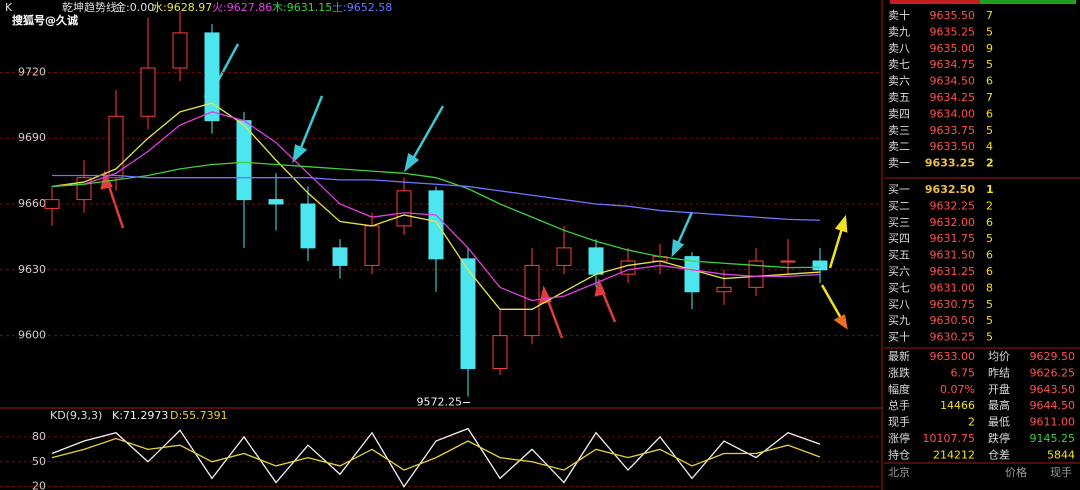  What do you see at coordinates (949, 438) in the screenshot?
I see `stat-value: 10107.75` at bounding box center [949, 438].